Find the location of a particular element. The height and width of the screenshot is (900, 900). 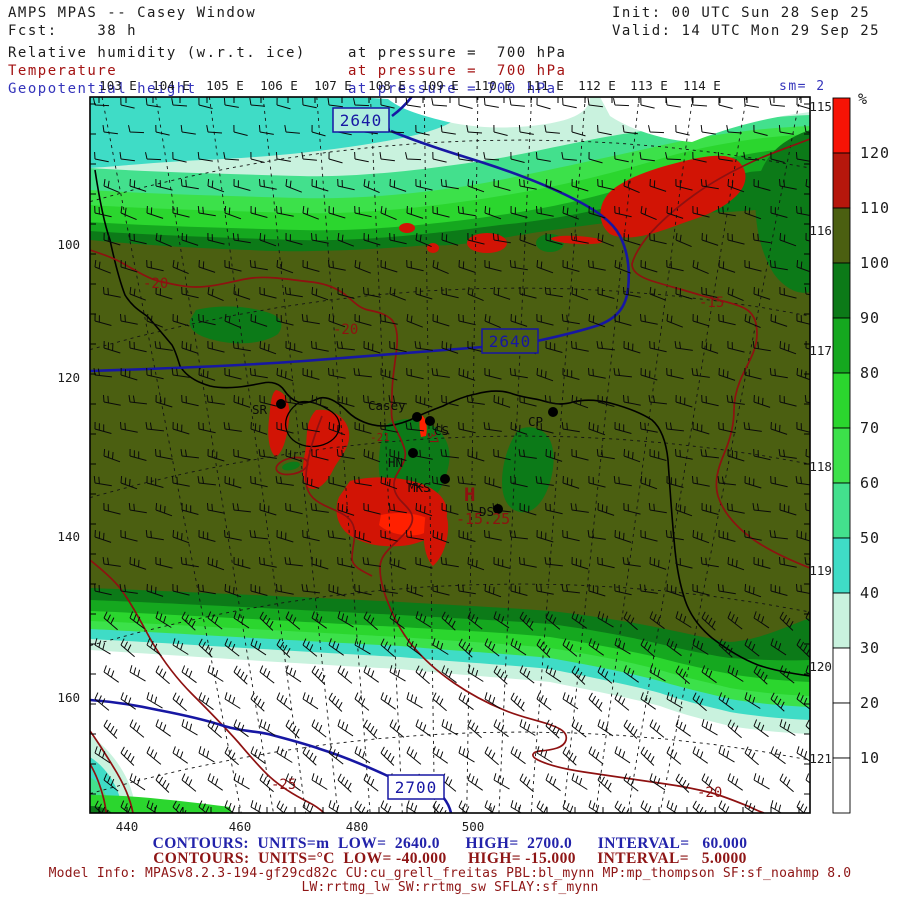

colorbar-tick-label: 80 is located at coordinates (870, 373).